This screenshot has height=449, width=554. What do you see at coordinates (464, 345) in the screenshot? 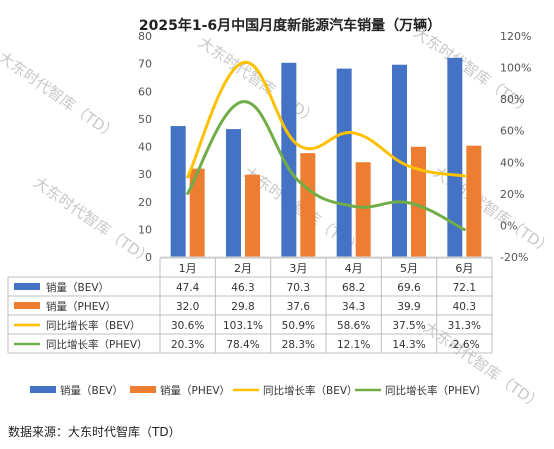
I see `table-cell: -2.6%` at bounding box center [464, 345].